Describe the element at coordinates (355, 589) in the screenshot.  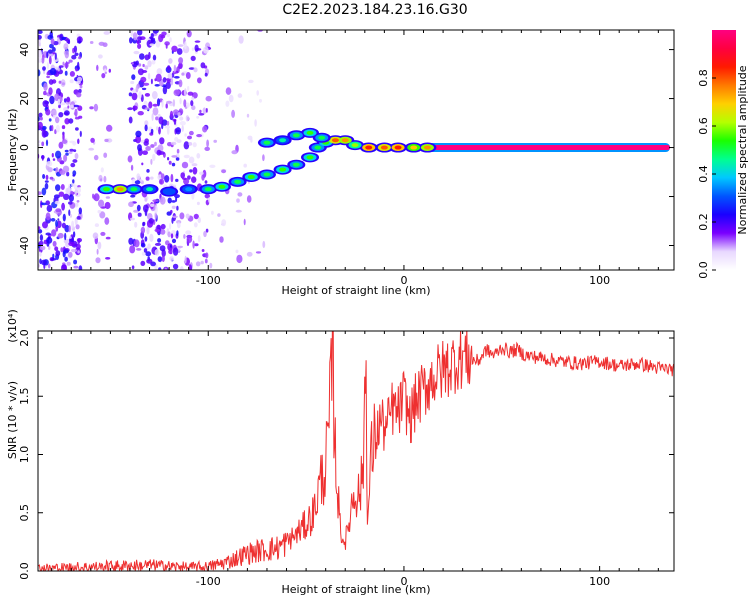
I see `snr-x-label: Height of straight line (km)` at that location.